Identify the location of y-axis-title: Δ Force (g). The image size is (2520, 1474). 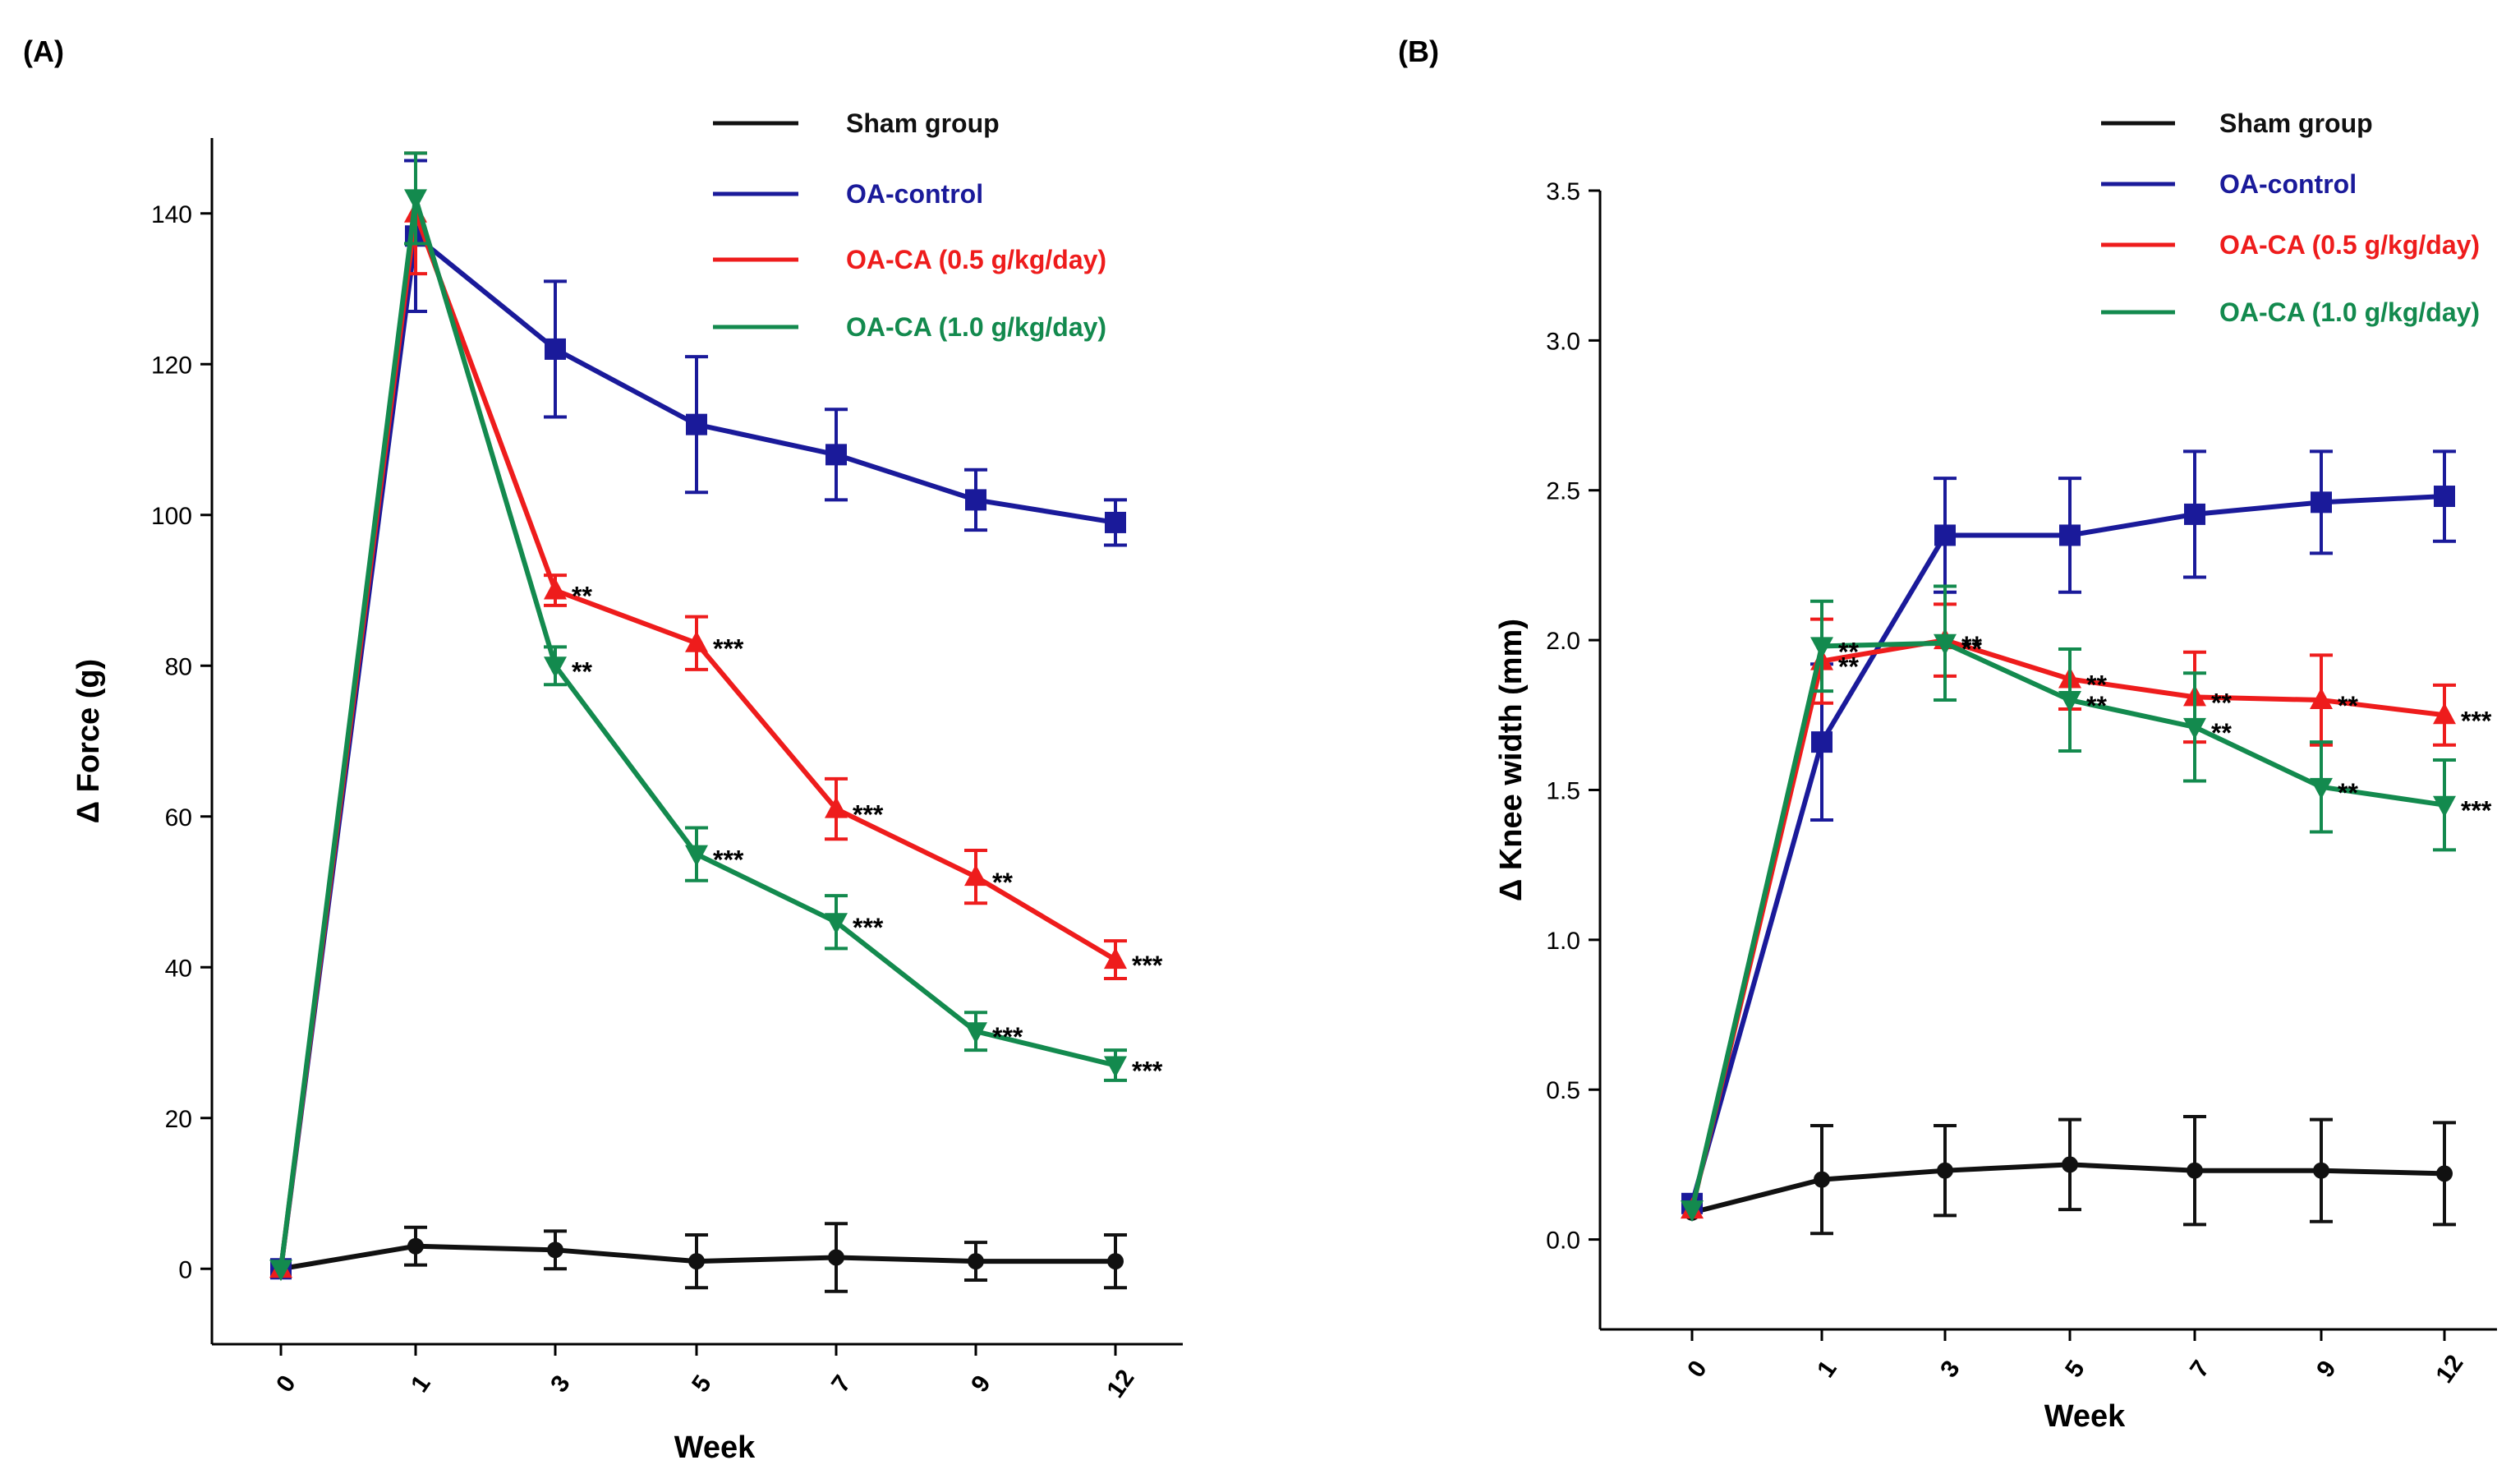
(88, 741).